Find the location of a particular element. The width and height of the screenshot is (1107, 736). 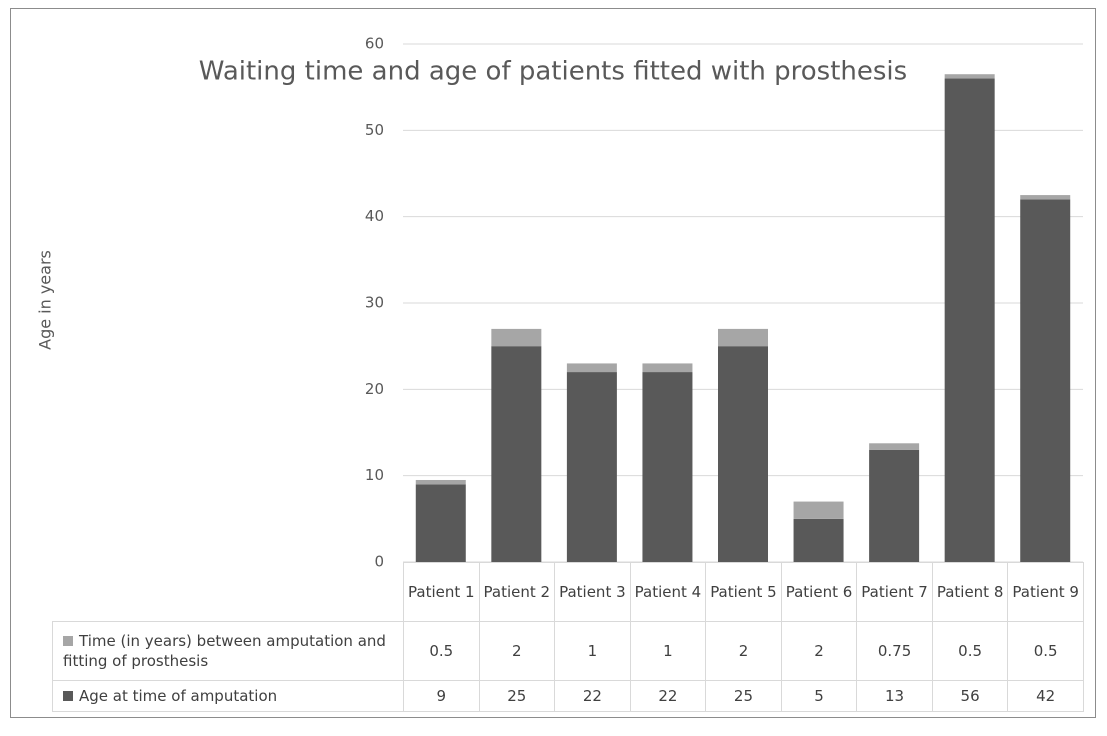

category-label: Patient 1 is located at coordinates (441, 592).